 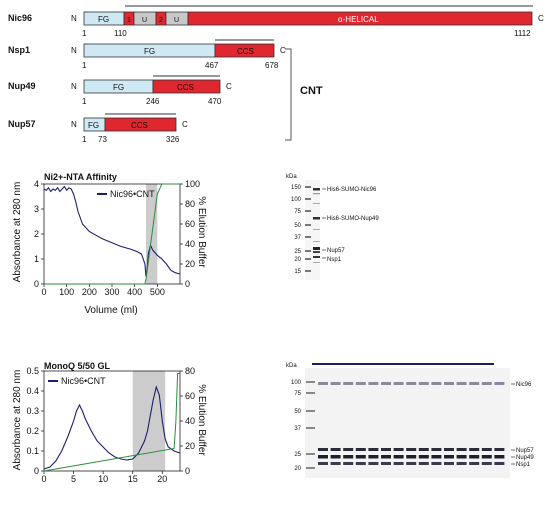 What do you see at coordinates (110, 310) in the screenshot?
I see `x-axis-label: Volume (ml)` at bounding box center [110, 310].